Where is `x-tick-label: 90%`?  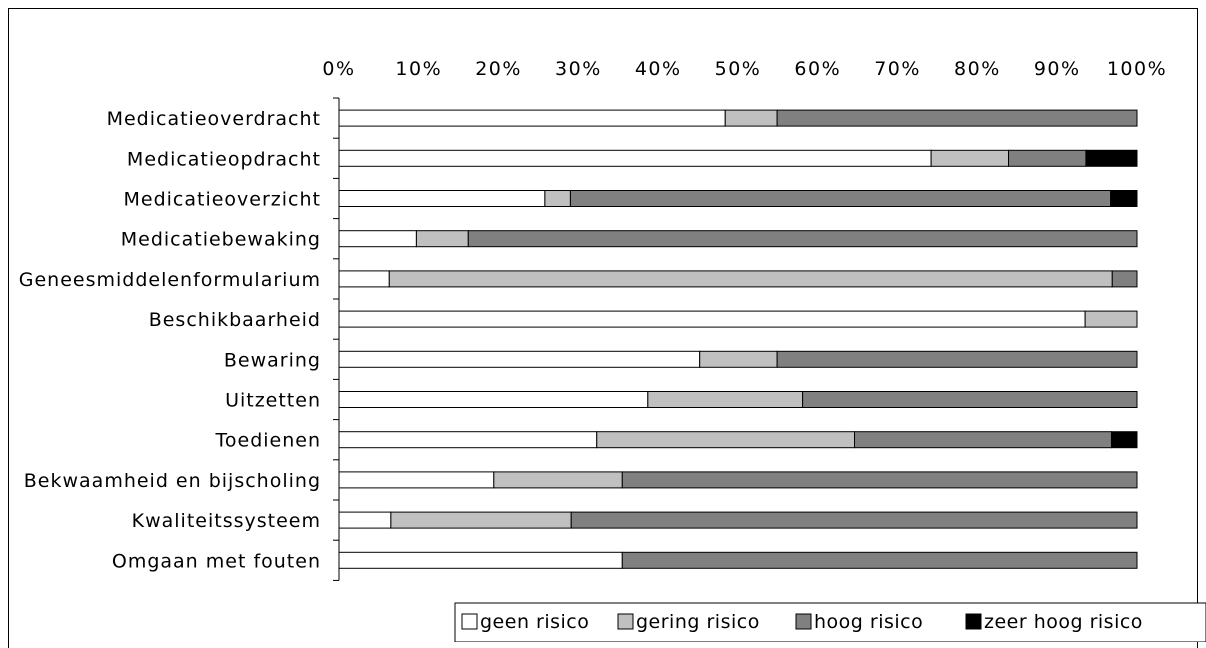 x-tick-label: 90% is located at coordinates (1057, 69).